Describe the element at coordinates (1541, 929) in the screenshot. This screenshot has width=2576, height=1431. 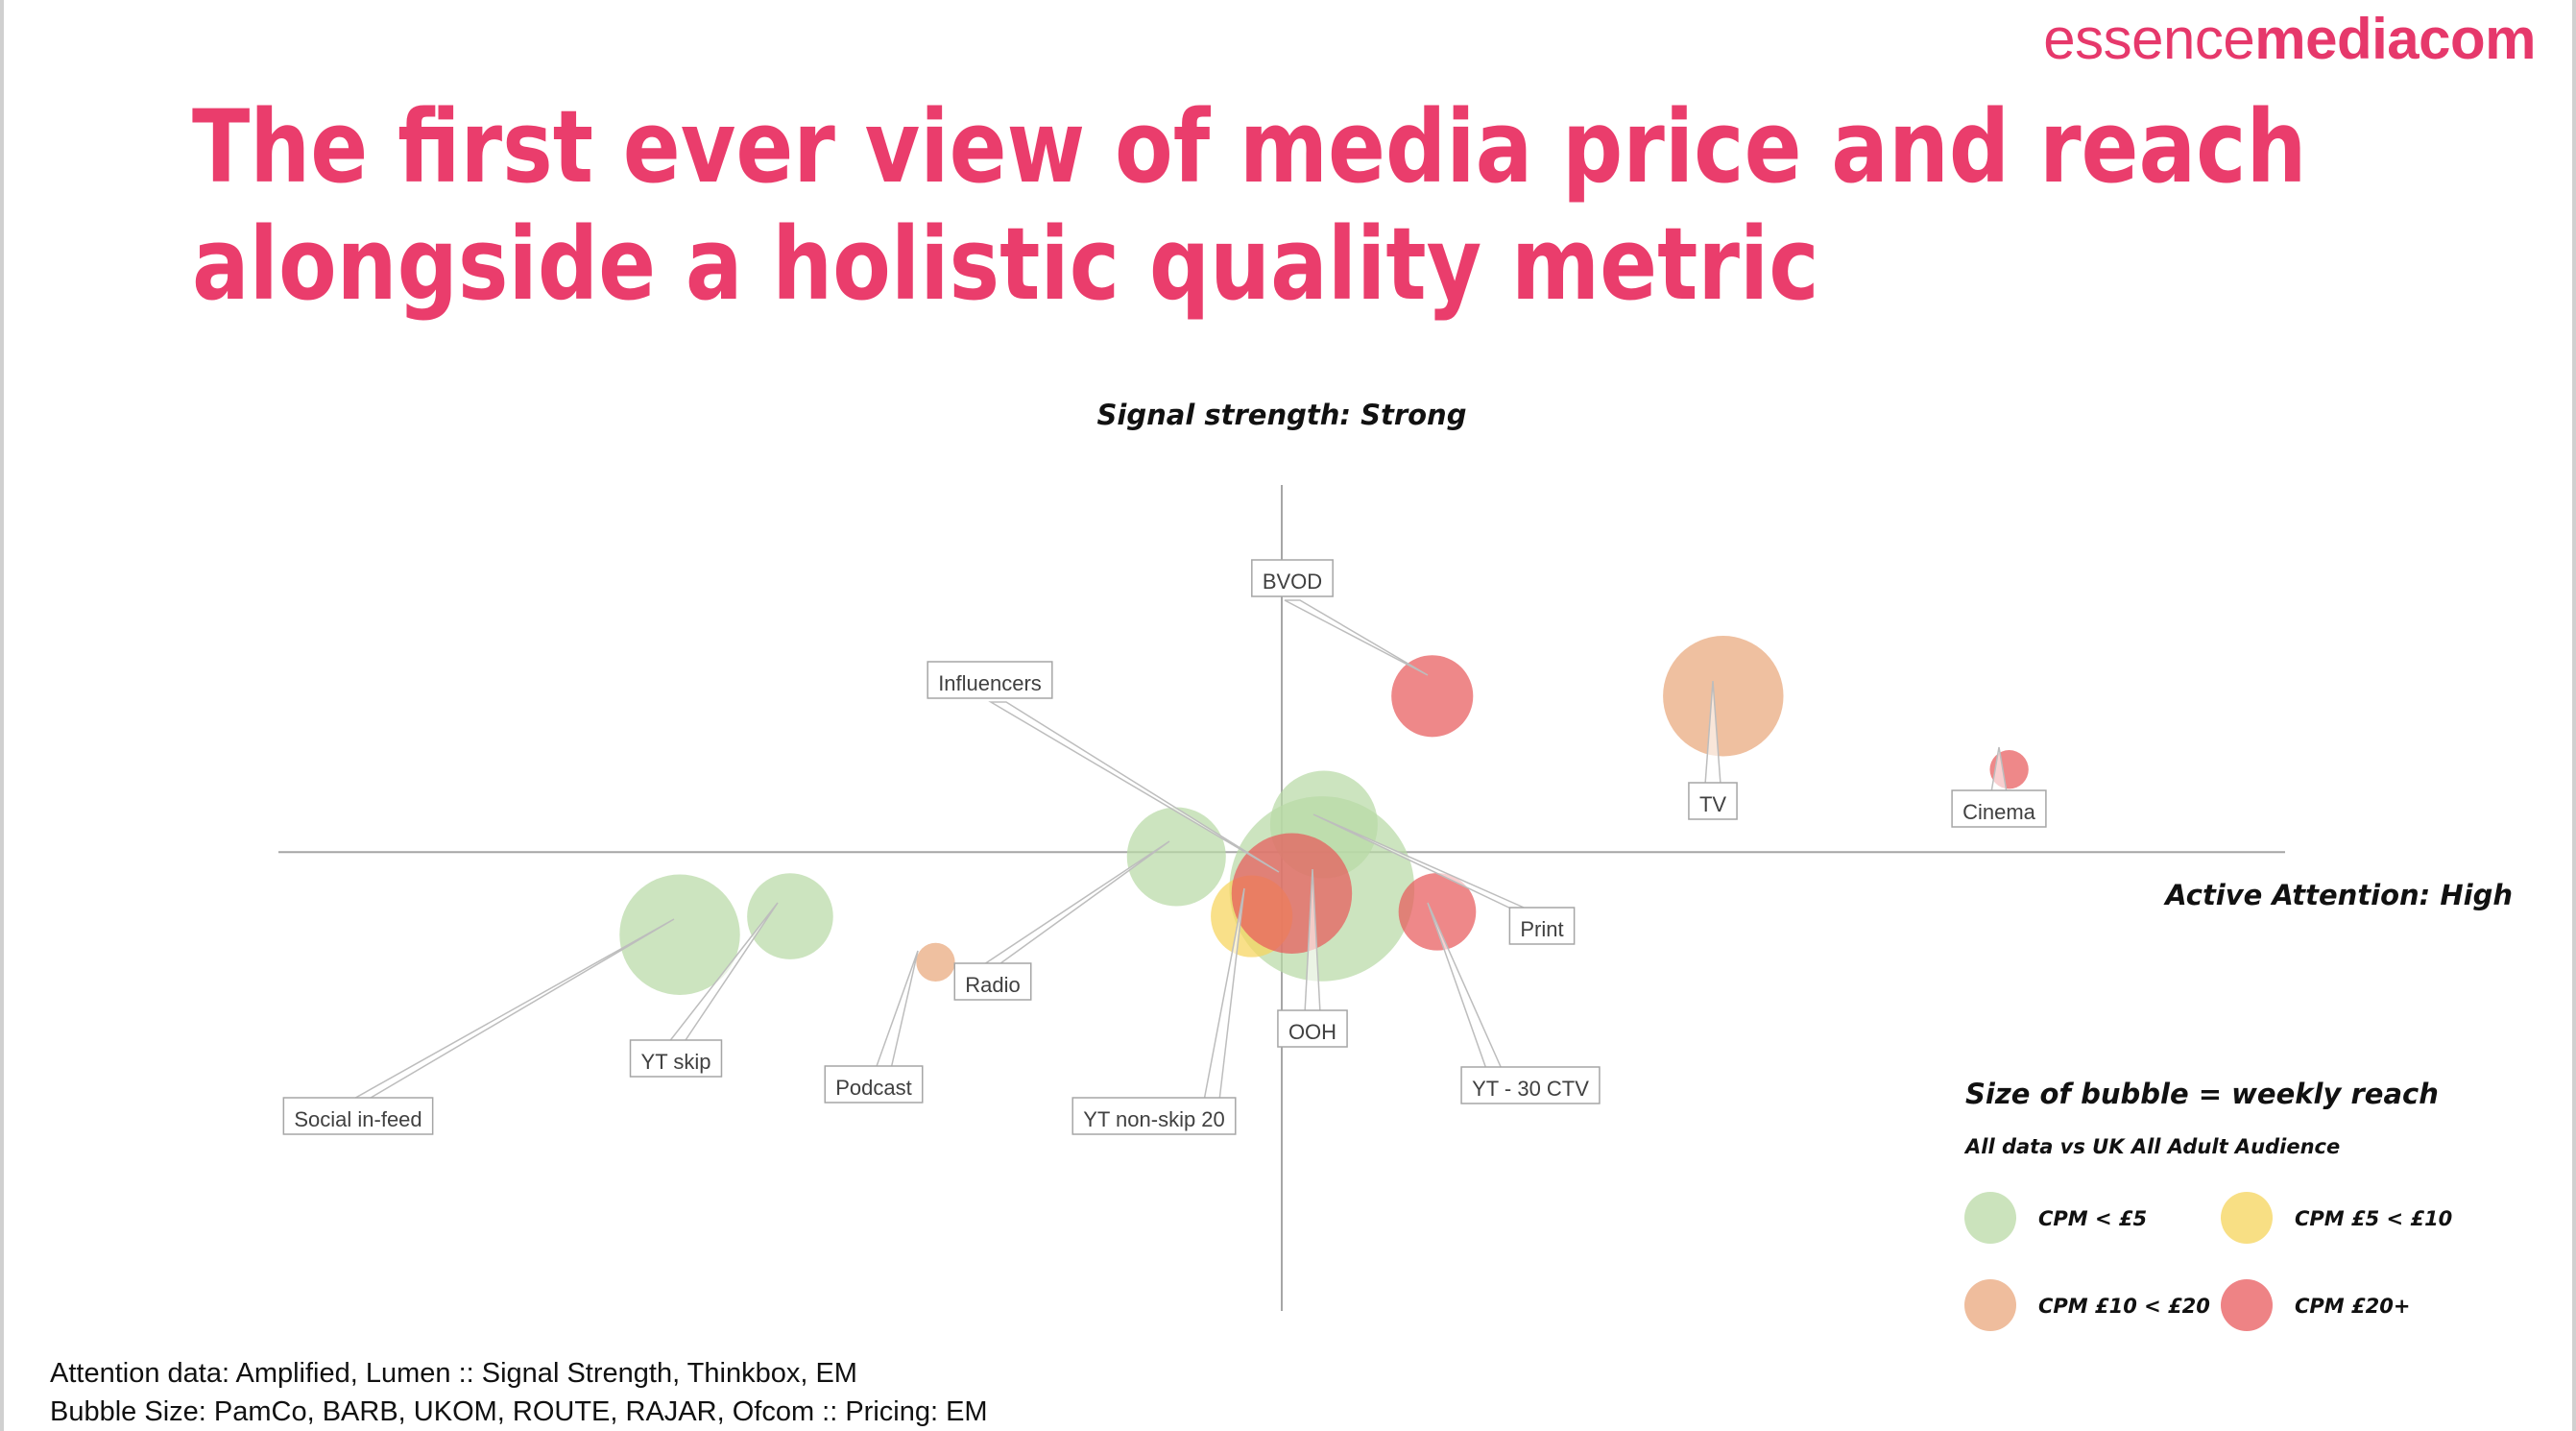
I see `data-label-print: Print` at that location.